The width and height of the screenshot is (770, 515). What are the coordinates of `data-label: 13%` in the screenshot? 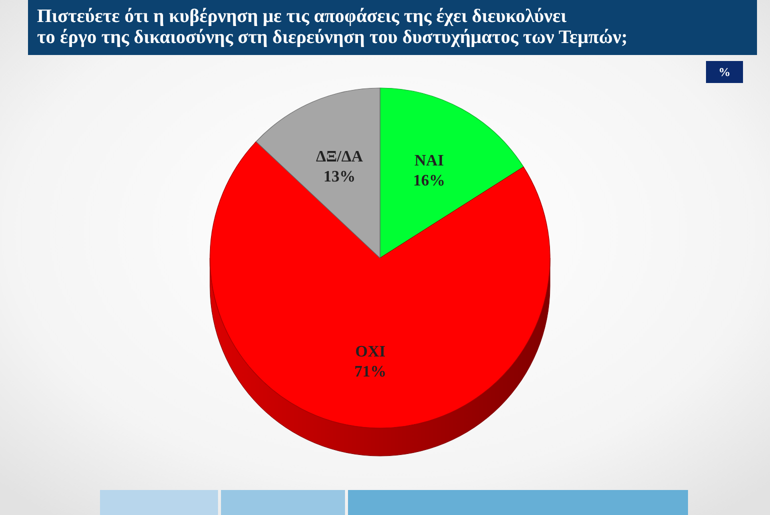 It's located at (339, 177).